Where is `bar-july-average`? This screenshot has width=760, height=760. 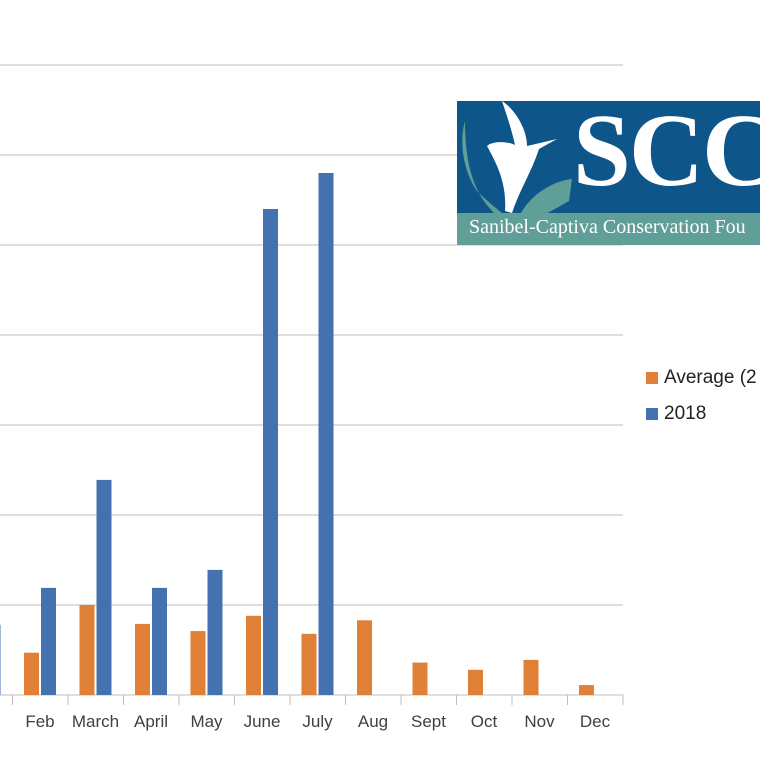
bar-july-average is located at coordinates (309, 664).